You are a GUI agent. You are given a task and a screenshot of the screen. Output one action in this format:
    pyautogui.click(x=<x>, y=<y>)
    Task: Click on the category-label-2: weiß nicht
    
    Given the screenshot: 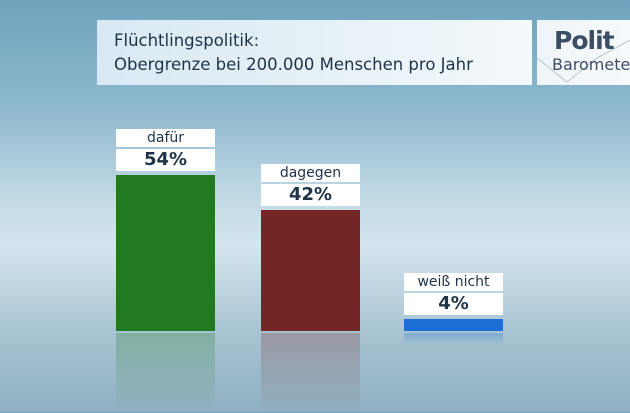 What is the action you would take?
    pyautogui.click(x=453, y=282)
    